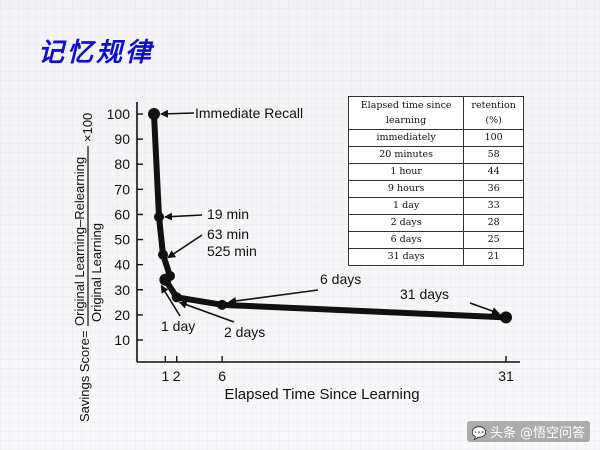 The height and width of the screenshot is (450, 600). I want to click on table-header-elapsed: Elapsed time since learning, so click(406, 113).